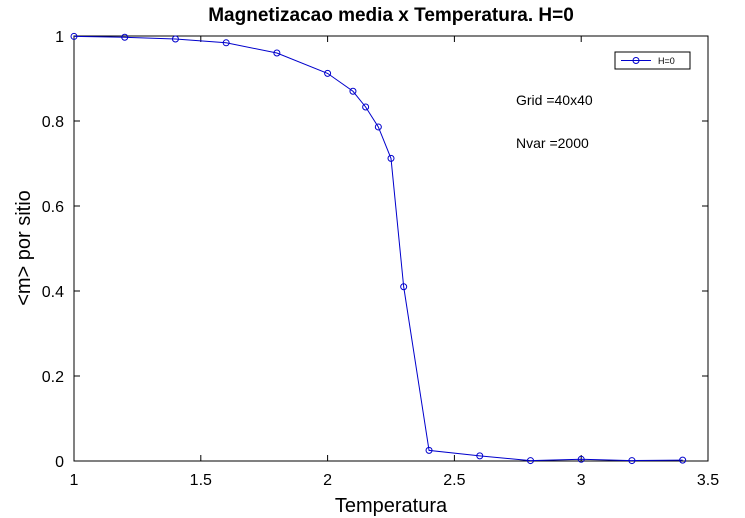 The width and height of the screenshot is (745, 518). I want to click on annotation-nvar: Nvar =2000, so click(552, 143).